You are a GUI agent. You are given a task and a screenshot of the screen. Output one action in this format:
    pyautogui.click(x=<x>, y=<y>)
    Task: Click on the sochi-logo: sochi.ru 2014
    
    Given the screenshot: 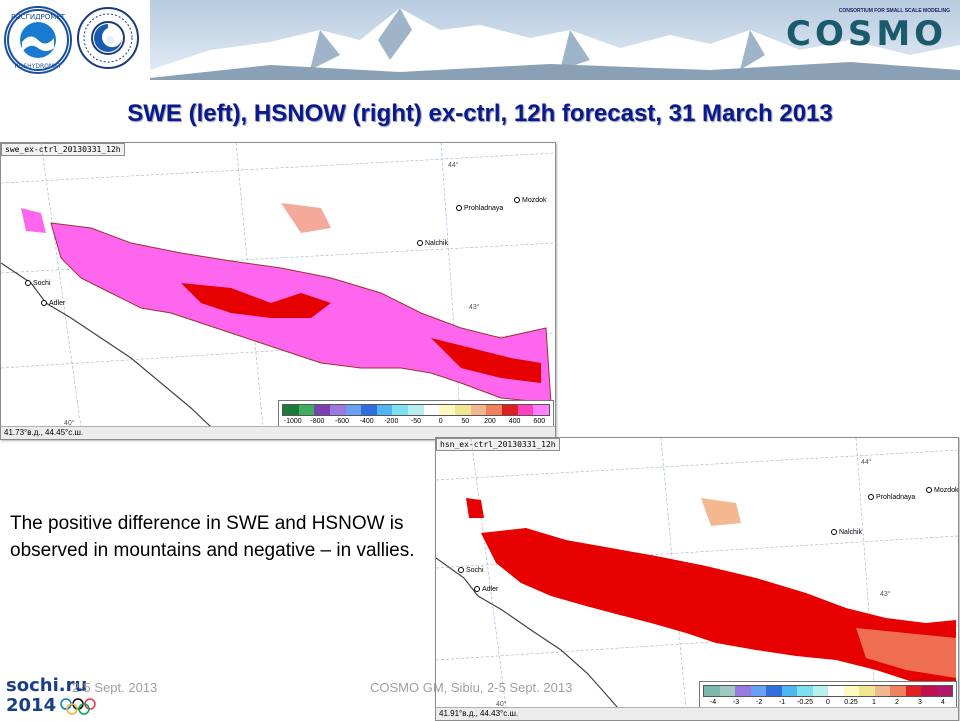 What is the action you would take?
    pyautogui.click(x=56, y=697)
    